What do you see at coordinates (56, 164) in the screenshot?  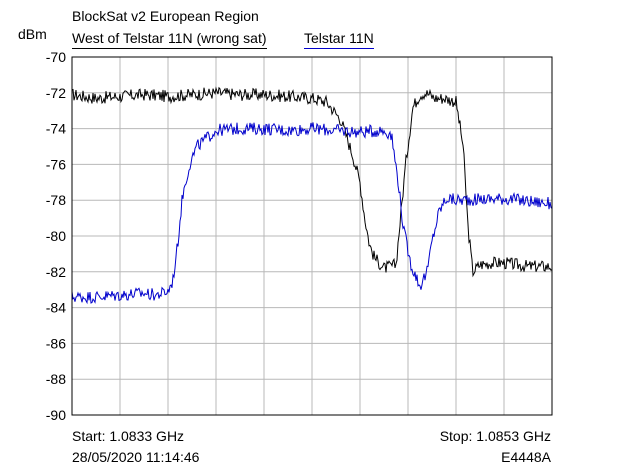 I see `y-tick-label: -76` at bounding box center [56, 164].